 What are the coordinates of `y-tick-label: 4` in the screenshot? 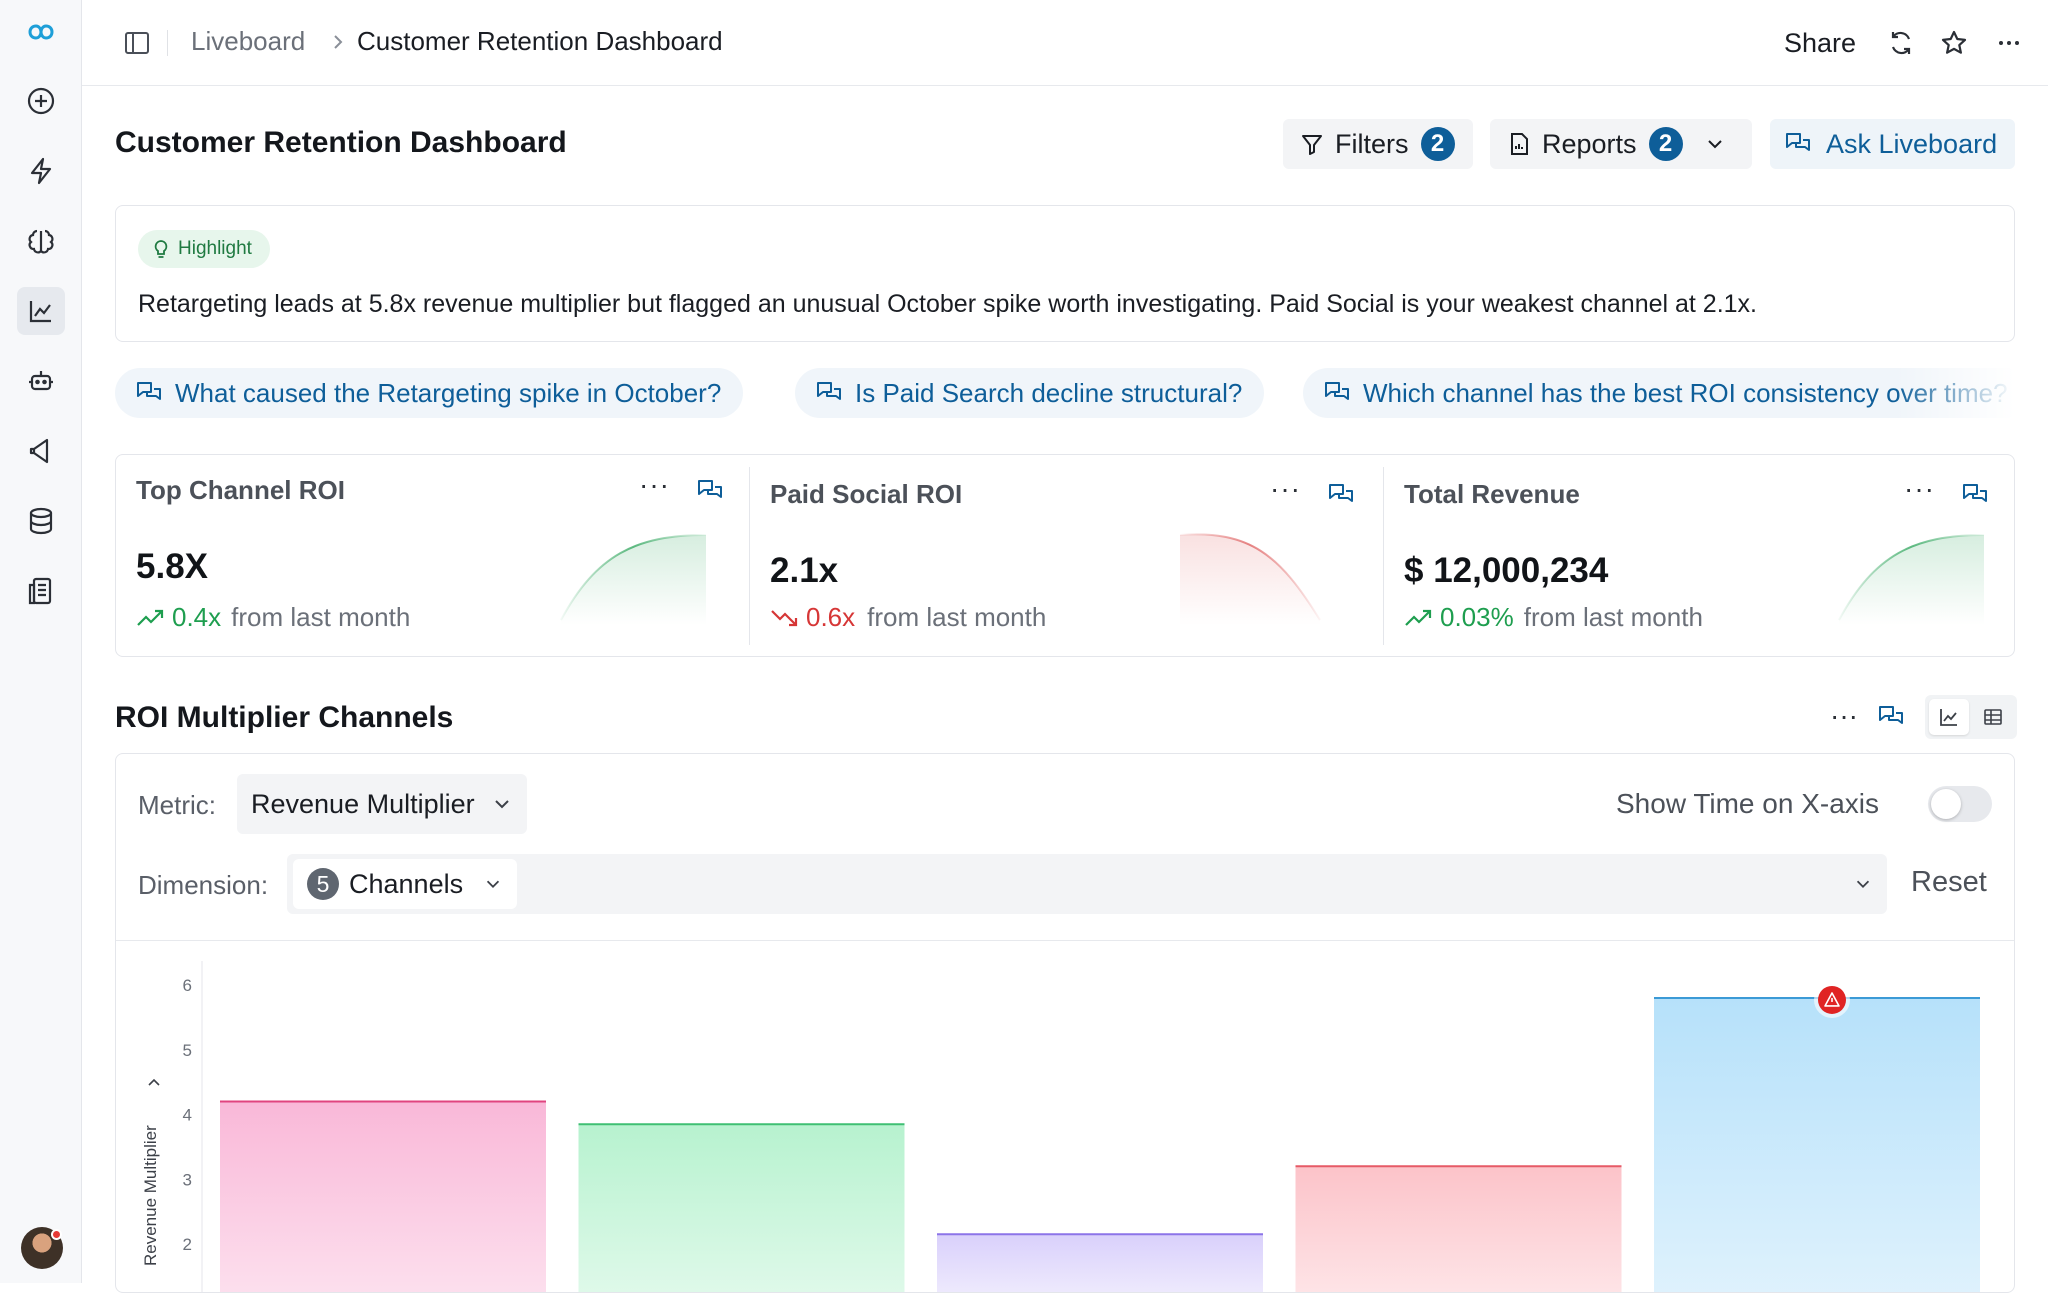 It's located at (187, 1115).